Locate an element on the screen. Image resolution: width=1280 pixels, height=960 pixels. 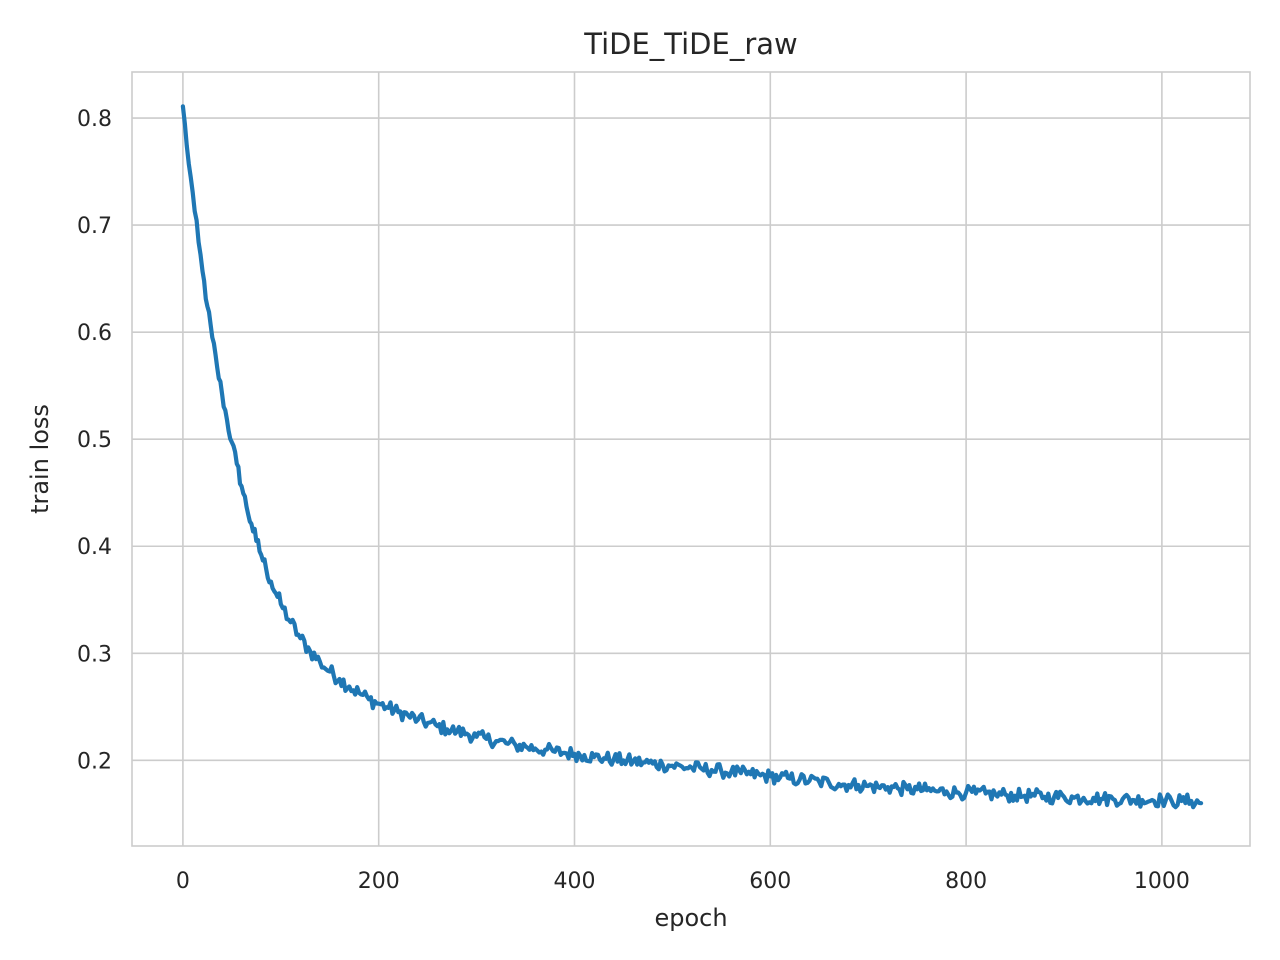
x-tick-label: 800 is located at coordinates (966, 881).